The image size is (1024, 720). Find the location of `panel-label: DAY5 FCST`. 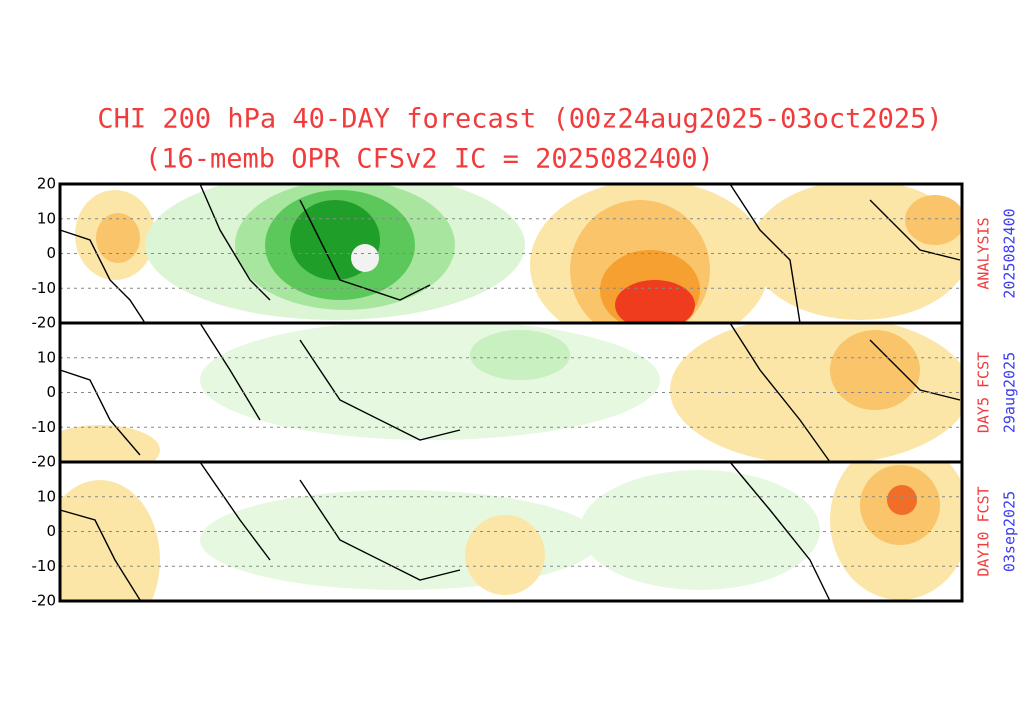

panel-label: DAY5 FCST is located at coordinates (984, 392).